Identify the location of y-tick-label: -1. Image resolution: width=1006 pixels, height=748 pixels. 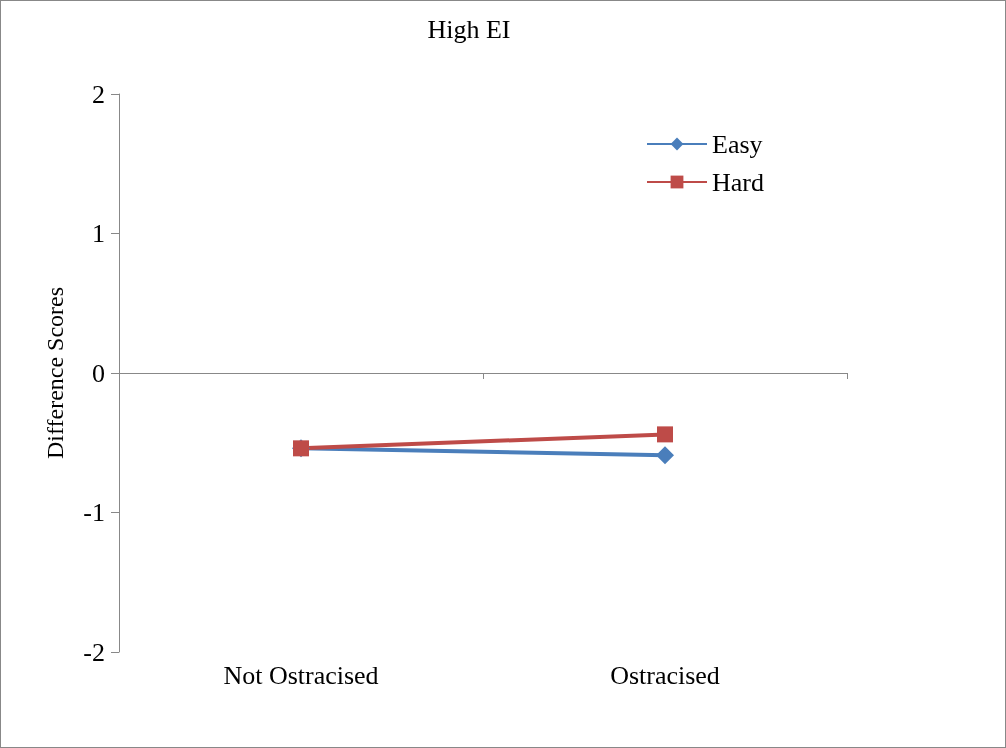
(94, 512).